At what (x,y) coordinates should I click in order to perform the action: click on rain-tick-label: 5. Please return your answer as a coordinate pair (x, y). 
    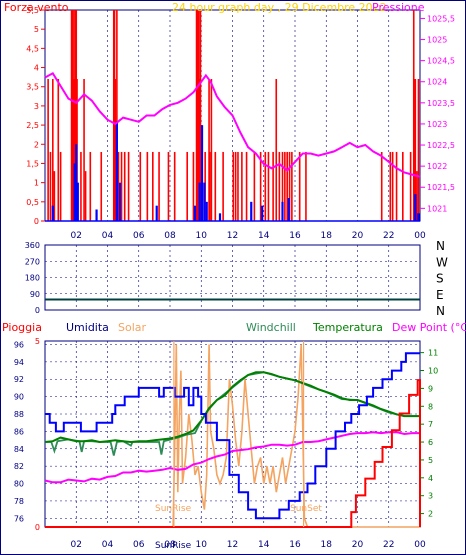
    Looking at the image, I should click on (37, 341).